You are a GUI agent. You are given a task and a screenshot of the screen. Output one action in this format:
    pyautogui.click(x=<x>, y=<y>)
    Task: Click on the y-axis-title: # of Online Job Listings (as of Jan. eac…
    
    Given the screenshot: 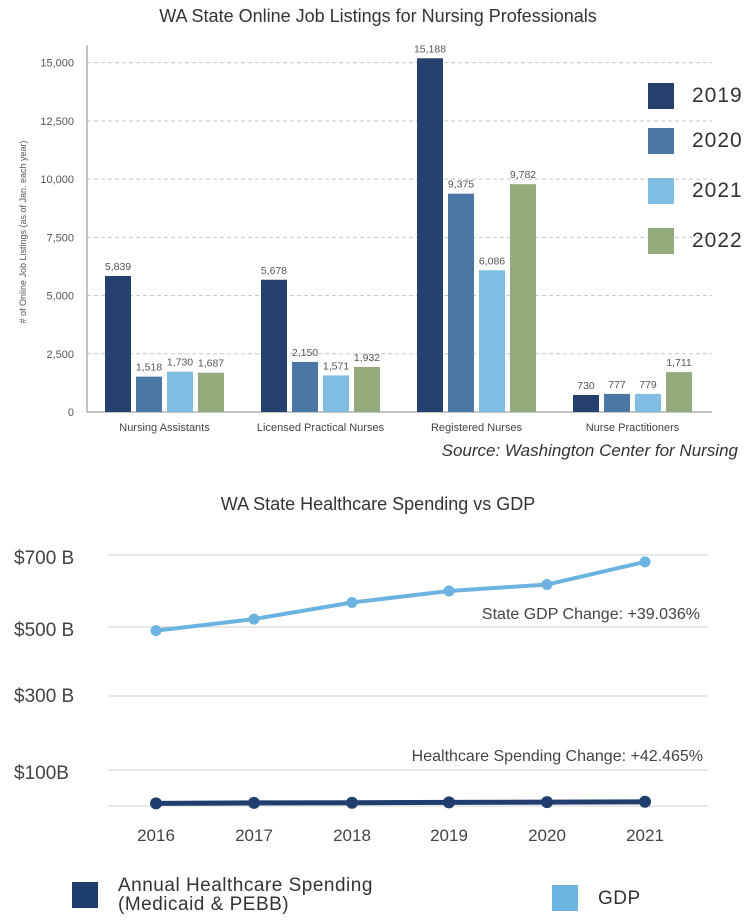 What is the action you would take?
    pyautogui.click(x=23, y=231)
    